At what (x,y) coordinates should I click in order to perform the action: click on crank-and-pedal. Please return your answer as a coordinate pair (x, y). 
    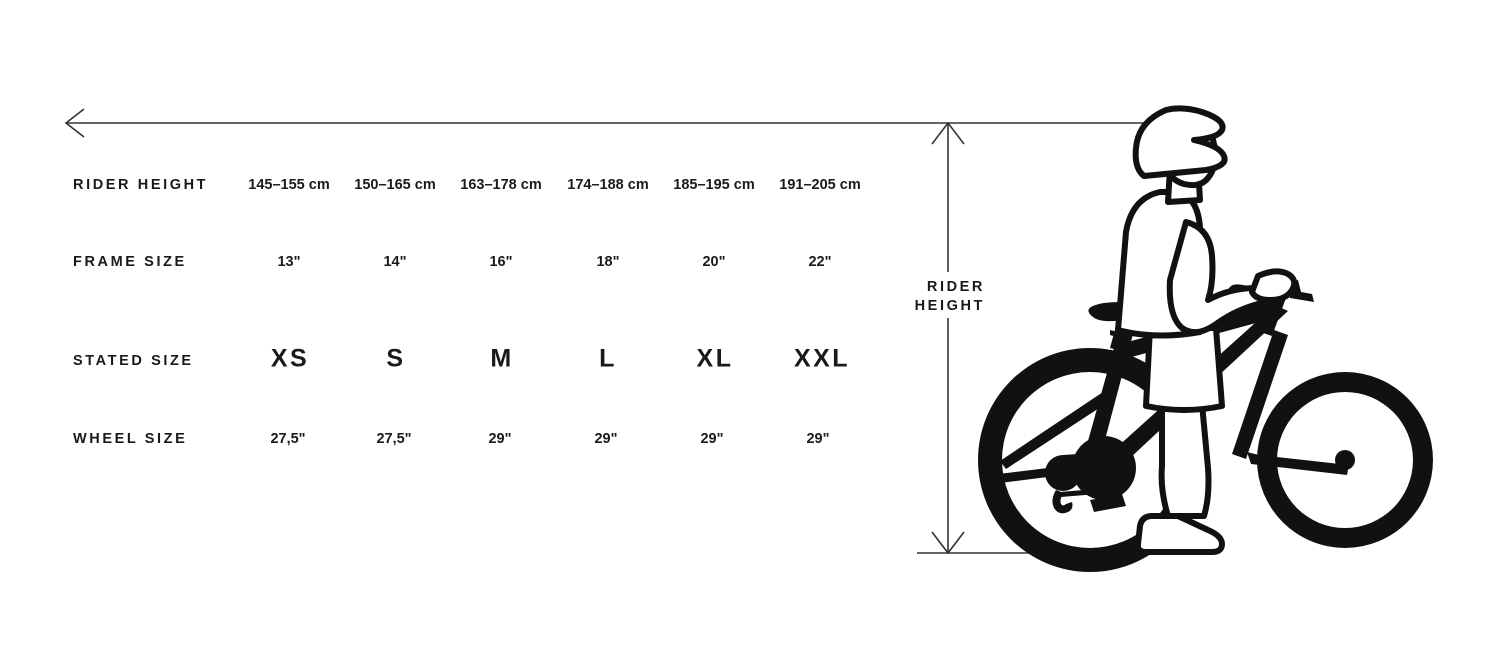
    Looking at the image, I should click on (1103, 486).